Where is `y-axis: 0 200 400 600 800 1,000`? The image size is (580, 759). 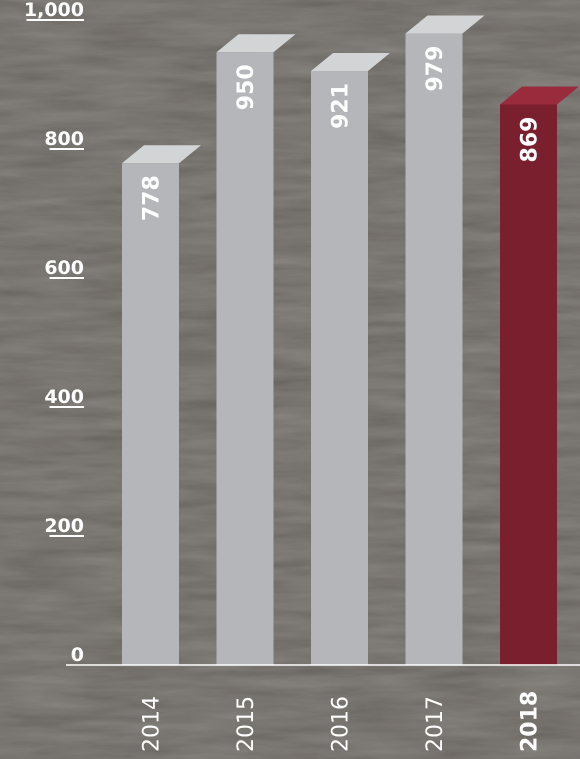 y-axis: 0 200 400 600 800 1,000 is located at coordinates (54, 333).